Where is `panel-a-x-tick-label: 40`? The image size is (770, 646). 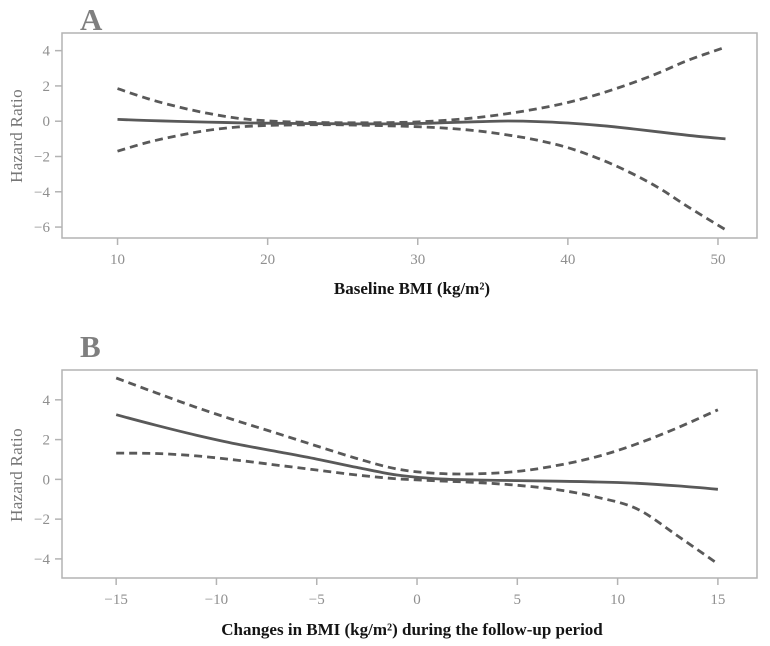
panel-a-x-tick-label: 40 is located at coordinates (567, 260).